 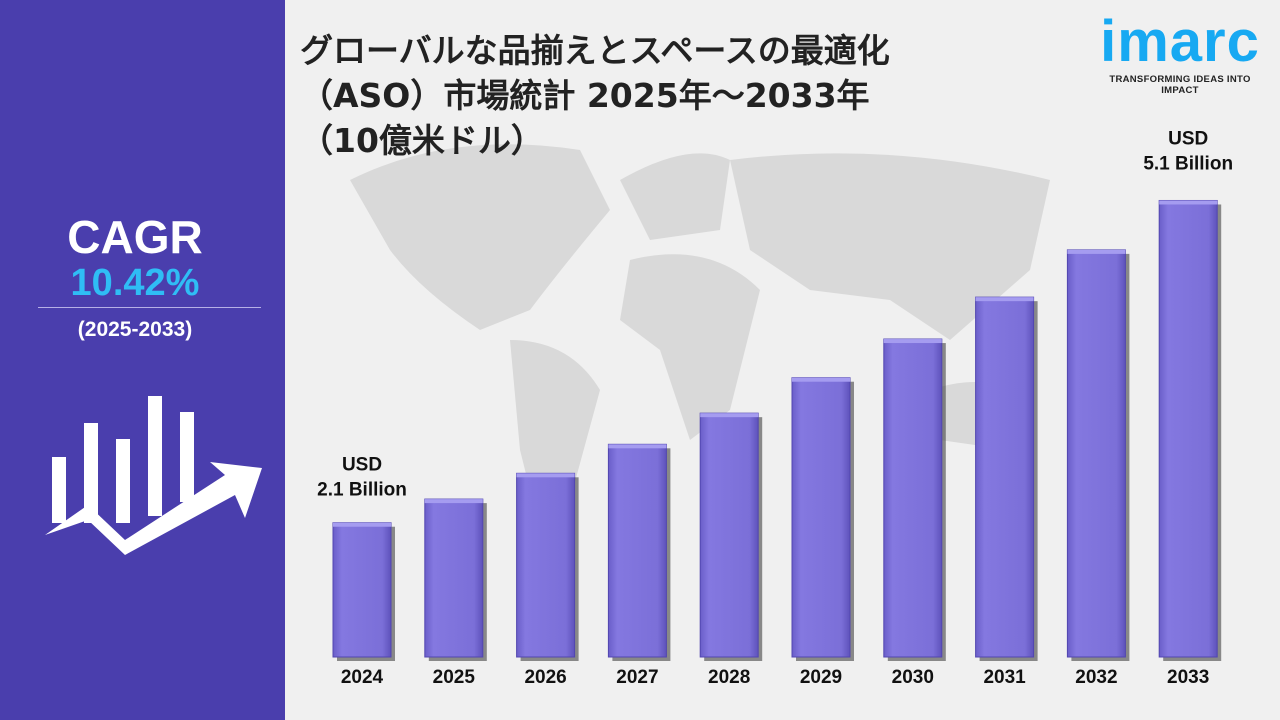 I want to click on title-line-2: （ASO）市場統計 2025年～2033年, so click(x=585, y=95).